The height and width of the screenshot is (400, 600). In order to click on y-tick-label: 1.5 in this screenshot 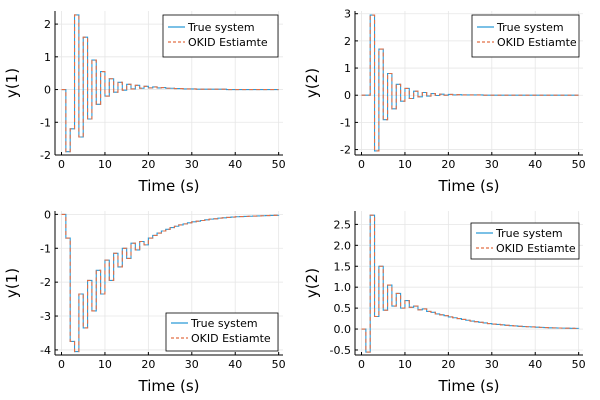, I will do `click(343, 266)`.